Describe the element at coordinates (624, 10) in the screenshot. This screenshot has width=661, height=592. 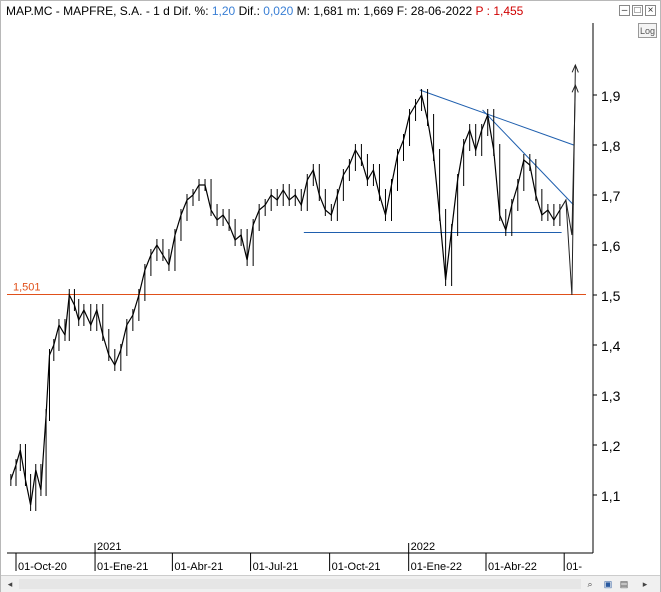
I see `minimize-icon: –` at that location.